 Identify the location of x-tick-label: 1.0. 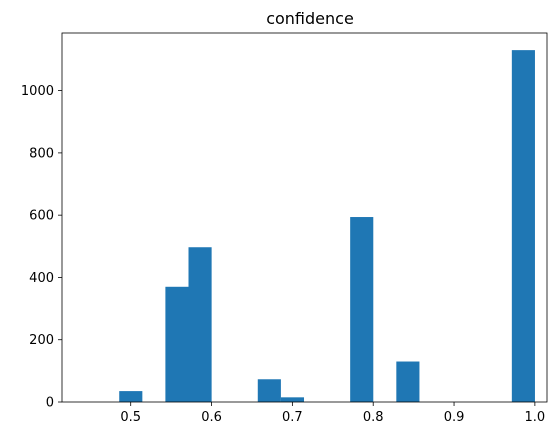
(535, 417).